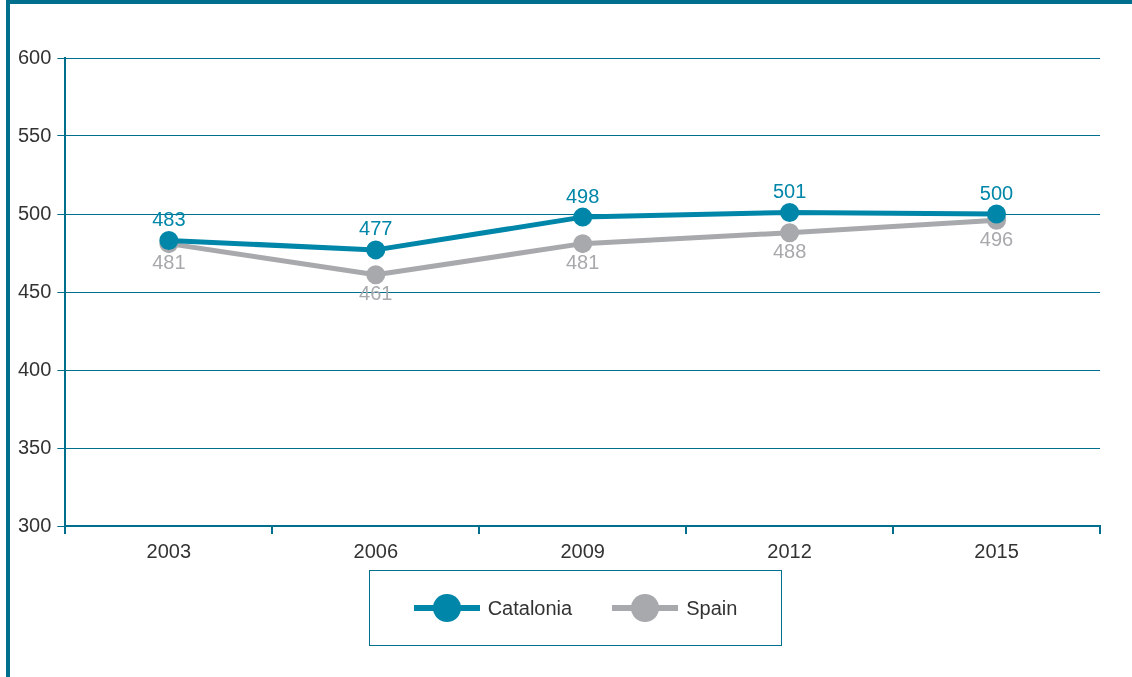 This screenshot has height=677, width=1132. I want to click on data-label: 500, so click(996, 192).